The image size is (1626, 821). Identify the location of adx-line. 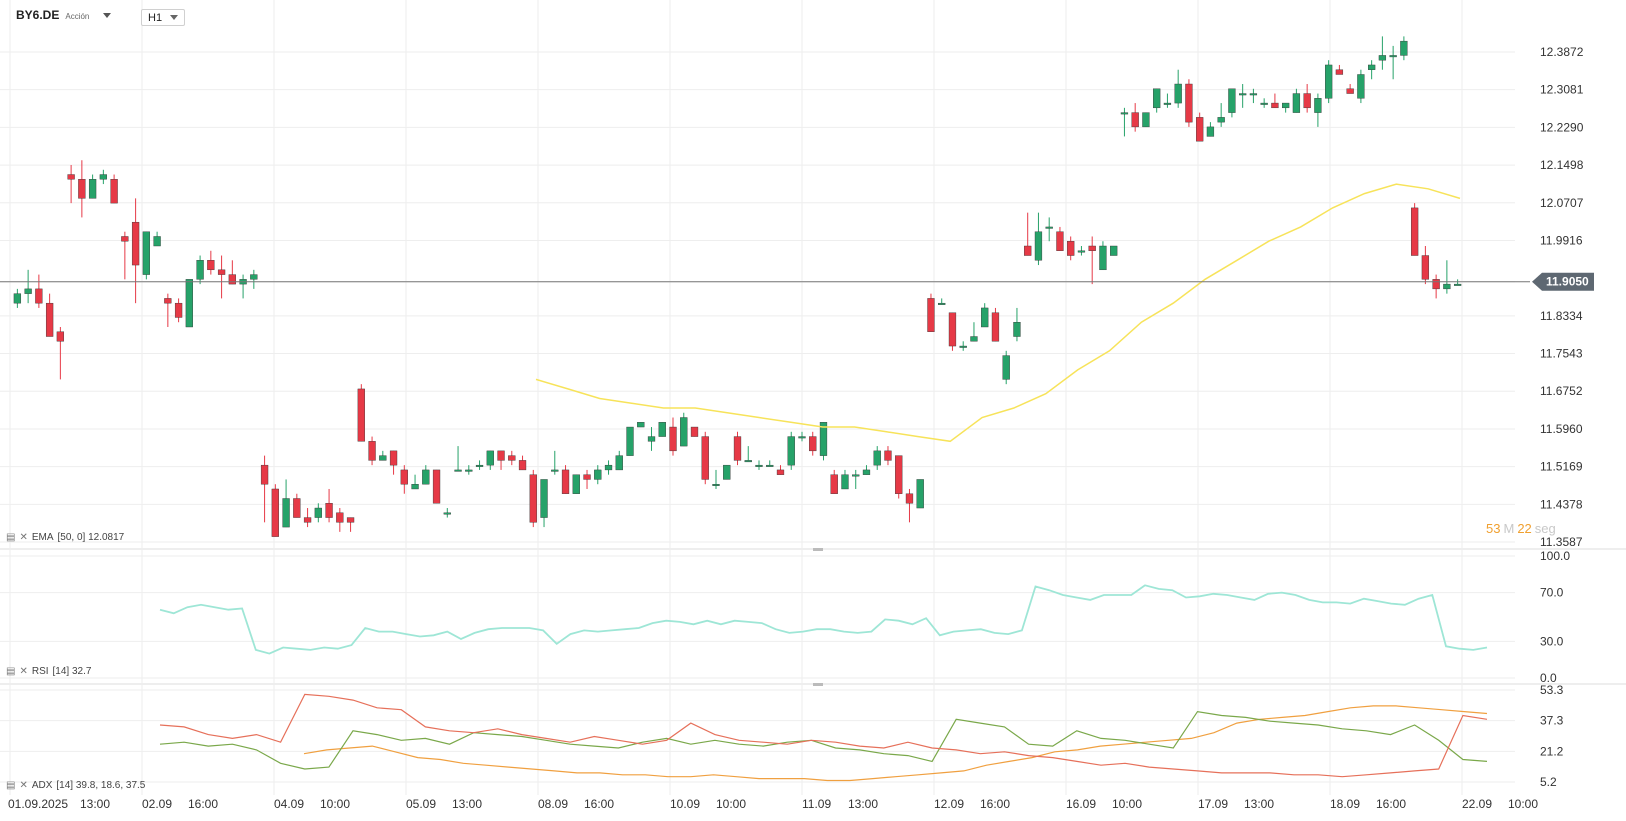
(895, 743).